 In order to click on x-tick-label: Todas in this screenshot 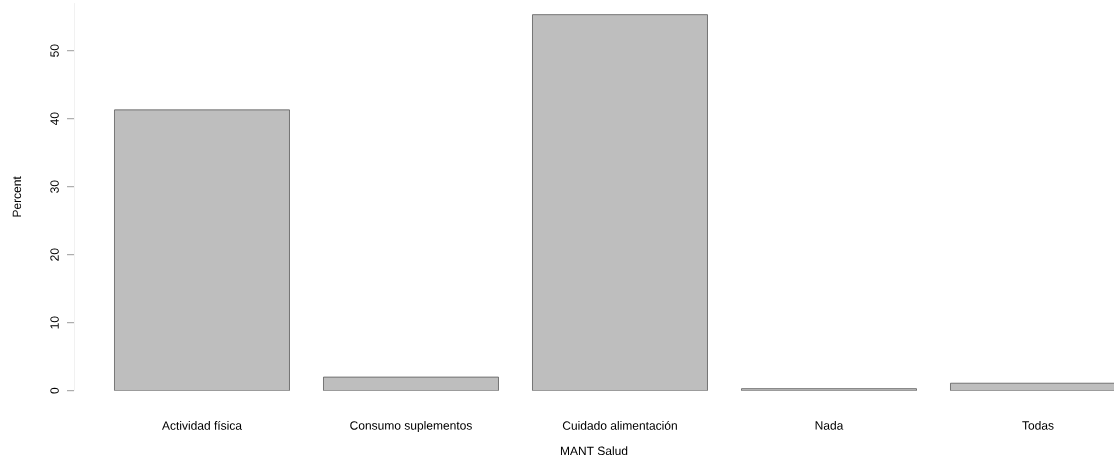, I will do `click(1038, 425)`.